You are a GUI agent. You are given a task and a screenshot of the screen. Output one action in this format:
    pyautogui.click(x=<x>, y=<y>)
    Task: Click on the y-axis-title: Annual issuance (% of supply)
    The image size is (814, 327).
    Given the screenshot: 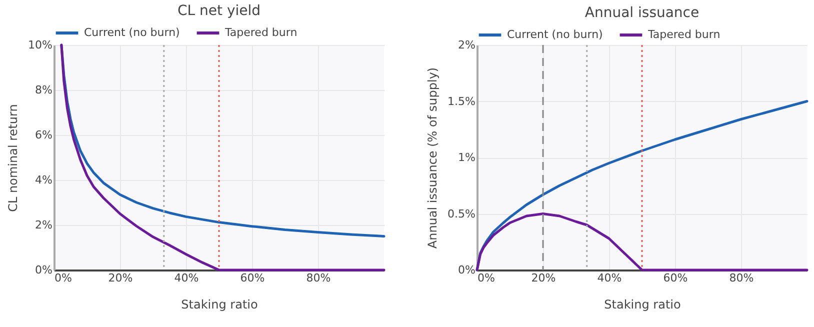 What is the action you would take?
    pyautogui.click(x=433, y=158)
    